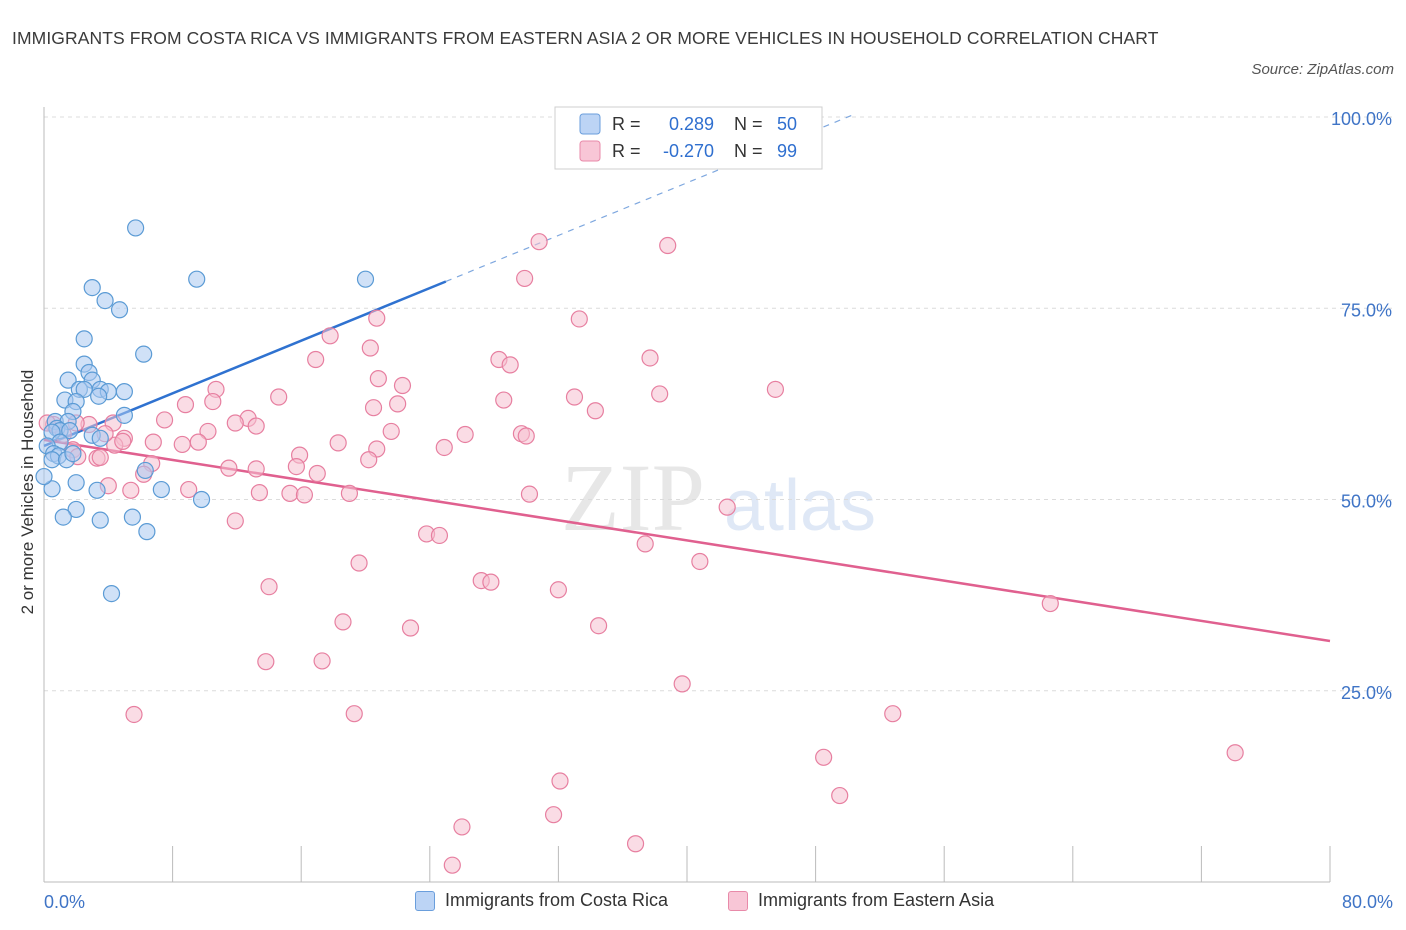 The image size is (1406, 930). Describe the element at coordinates (1366, 502) in the screenshot. I see `y-tick-label: 50.0%` at that location.